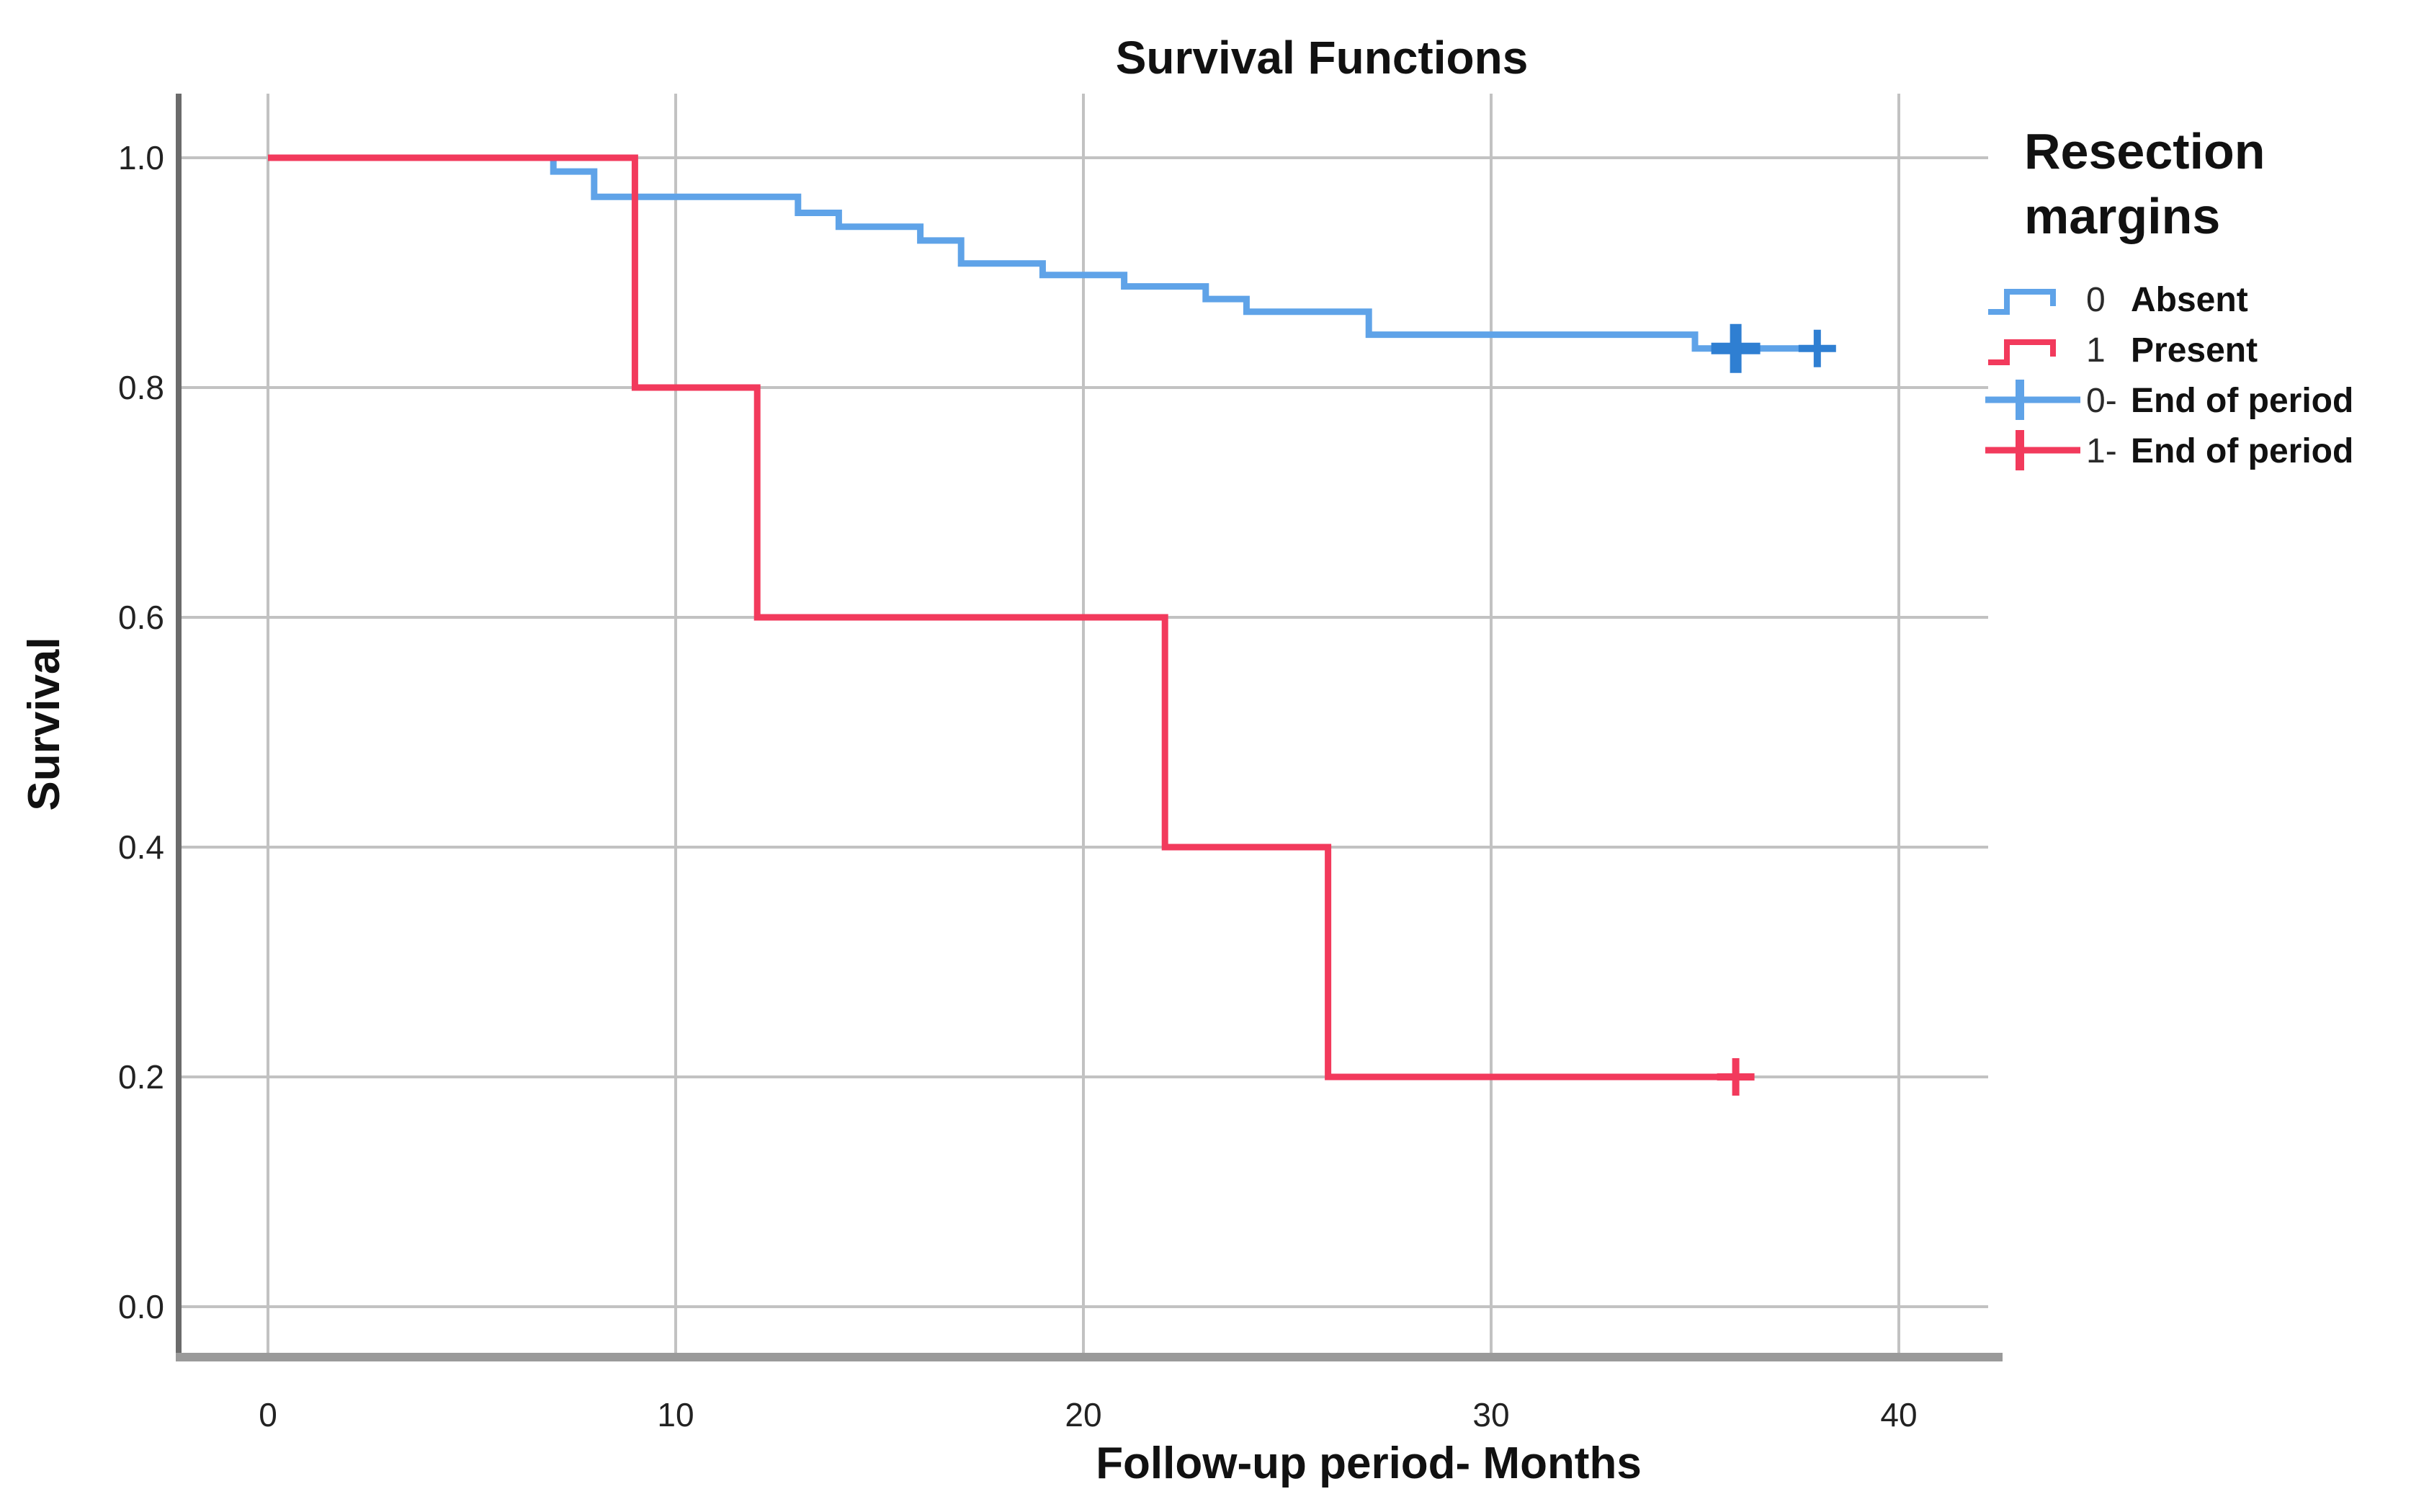 This screenshot has height=1512, width=2411. I want to click on legend-item-end-of-period: 0- End of period, so click(2169, 400).